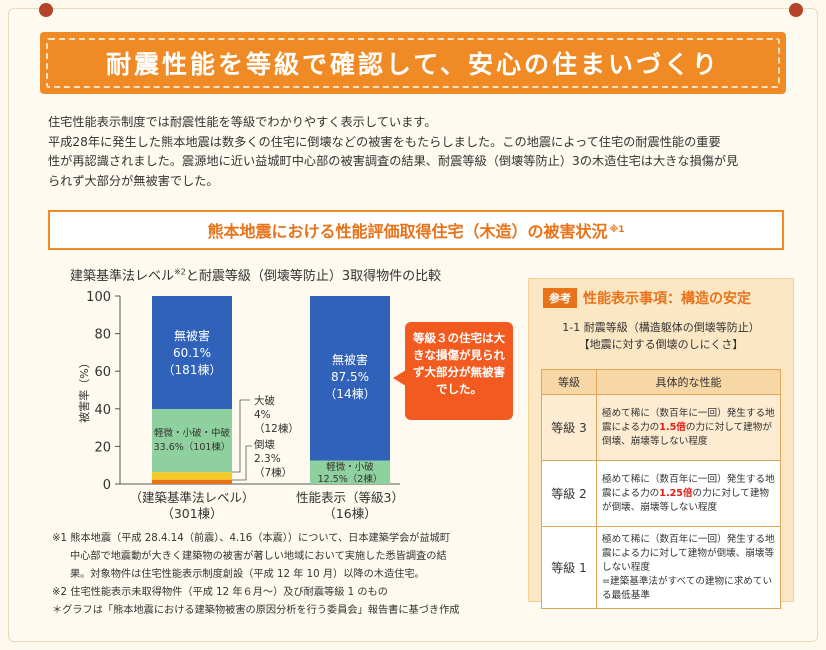  Describe the element at coordinates (192, 369) in the screenshot. I see `data-label: （181棟）` at that location.